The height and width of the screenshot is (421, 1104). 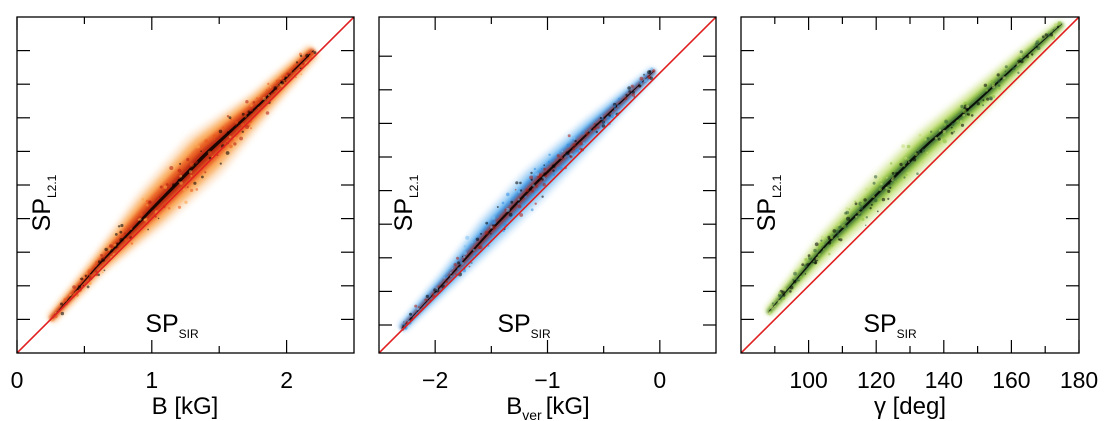 I want to click on x-tick-labels: 100 120 140 160 180, so click(x=943, y=380).